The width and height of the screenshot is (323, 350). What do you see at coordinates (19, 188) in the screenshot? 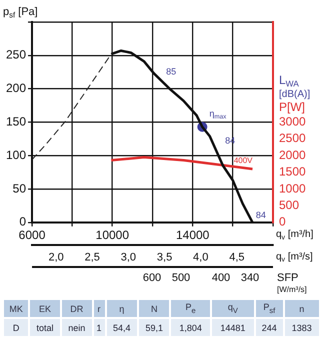
I see `y-tick-label: 50` at bounding box center [19, 188].